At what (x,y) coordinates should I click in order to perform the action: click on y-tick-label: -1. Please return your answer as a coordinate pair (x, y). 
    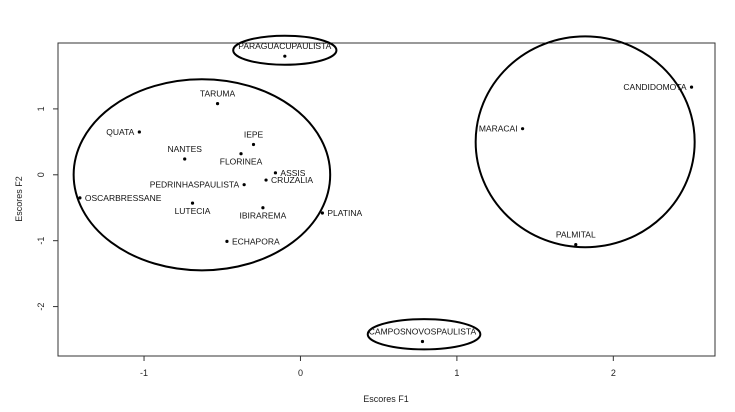
    Looking at the image, I should click on (41, 241).